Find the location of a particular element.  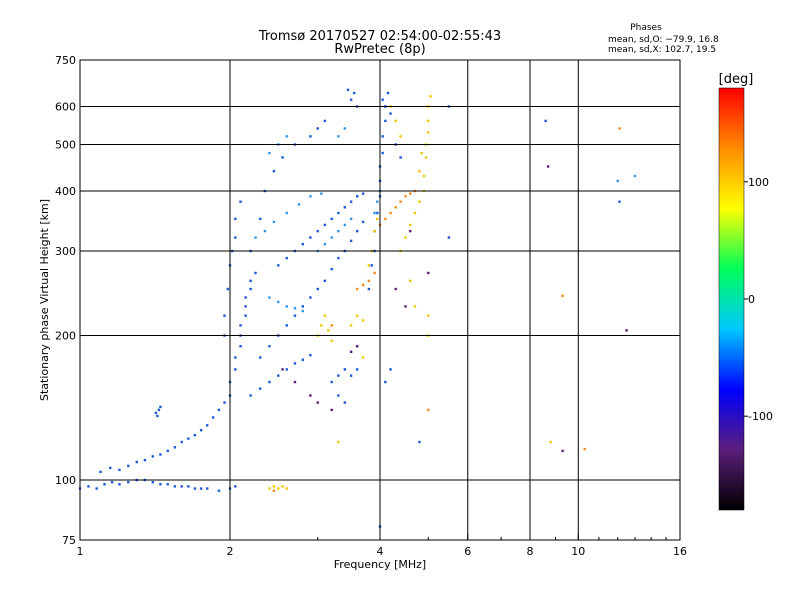

x-axis-label: Frequency [MHz] is located at coordinates (380, 564).